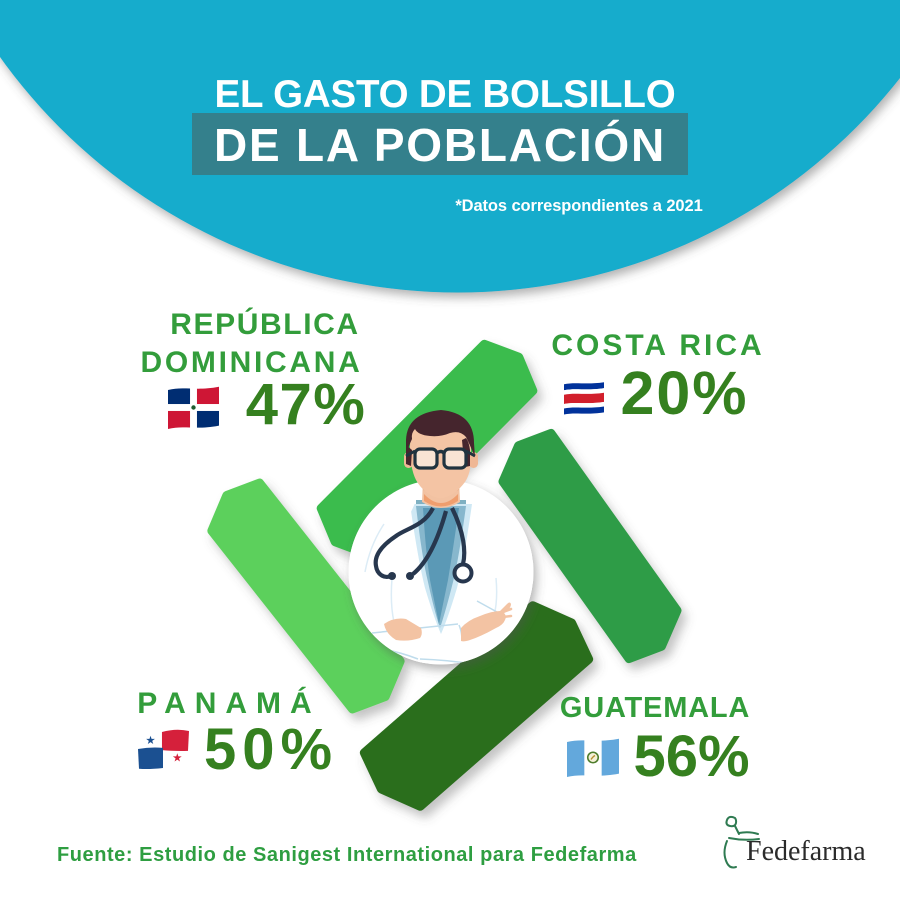 The image size is (900, 900). I want to click on svg-text: PANAMÁ, so click(228, 703).